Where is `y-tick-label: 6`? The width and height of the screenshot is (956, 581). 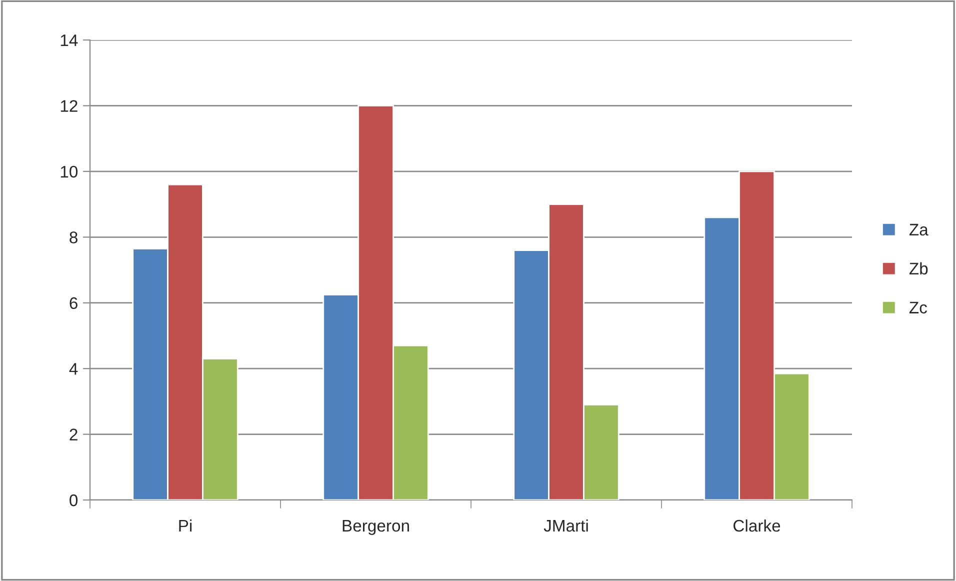 y-tick-label: 6 is located at coordinates (74, 303).